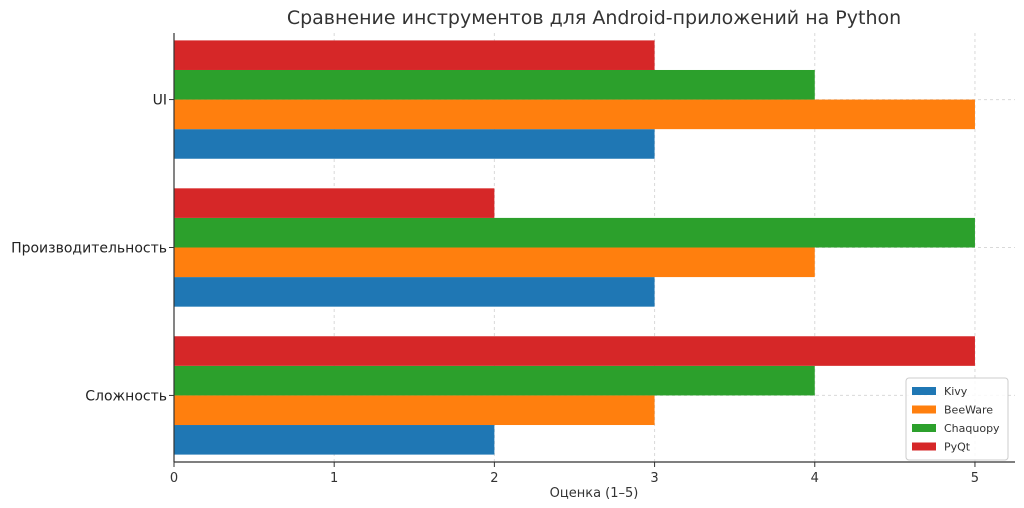 The height and width of the screenshot is (508, 1024). I want to click on y-tick-label-2: UI, so click(160, 101).